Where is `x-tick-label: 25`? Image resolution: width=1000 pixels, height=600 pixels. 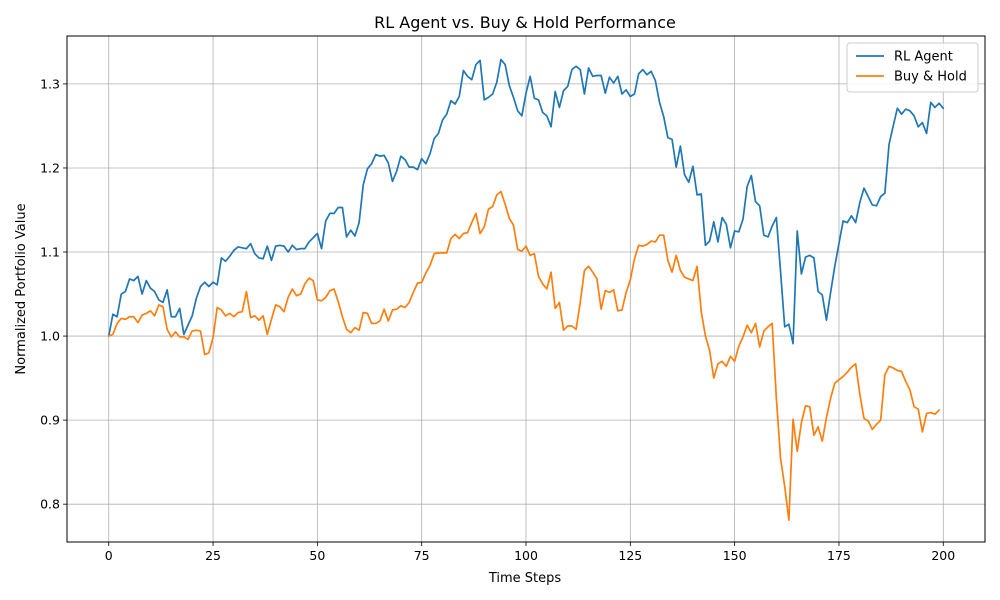
x-tick-label: 25 is located at coordinates (213, 555).